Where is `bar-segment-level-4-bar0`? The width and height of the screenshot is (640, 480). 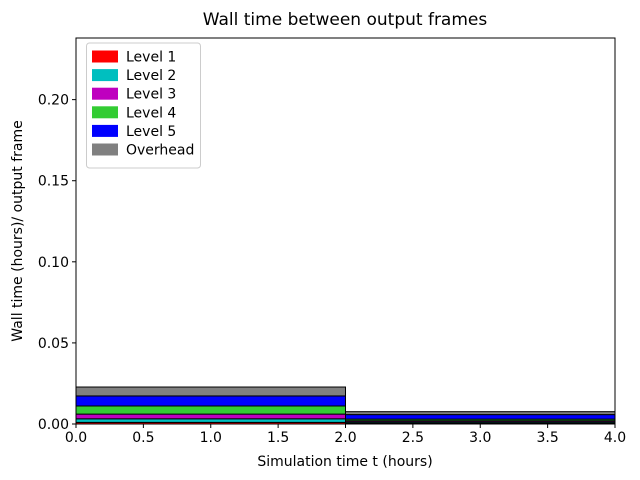 bar-segment-level-4-bar0 is located at coordinates (210, 410).